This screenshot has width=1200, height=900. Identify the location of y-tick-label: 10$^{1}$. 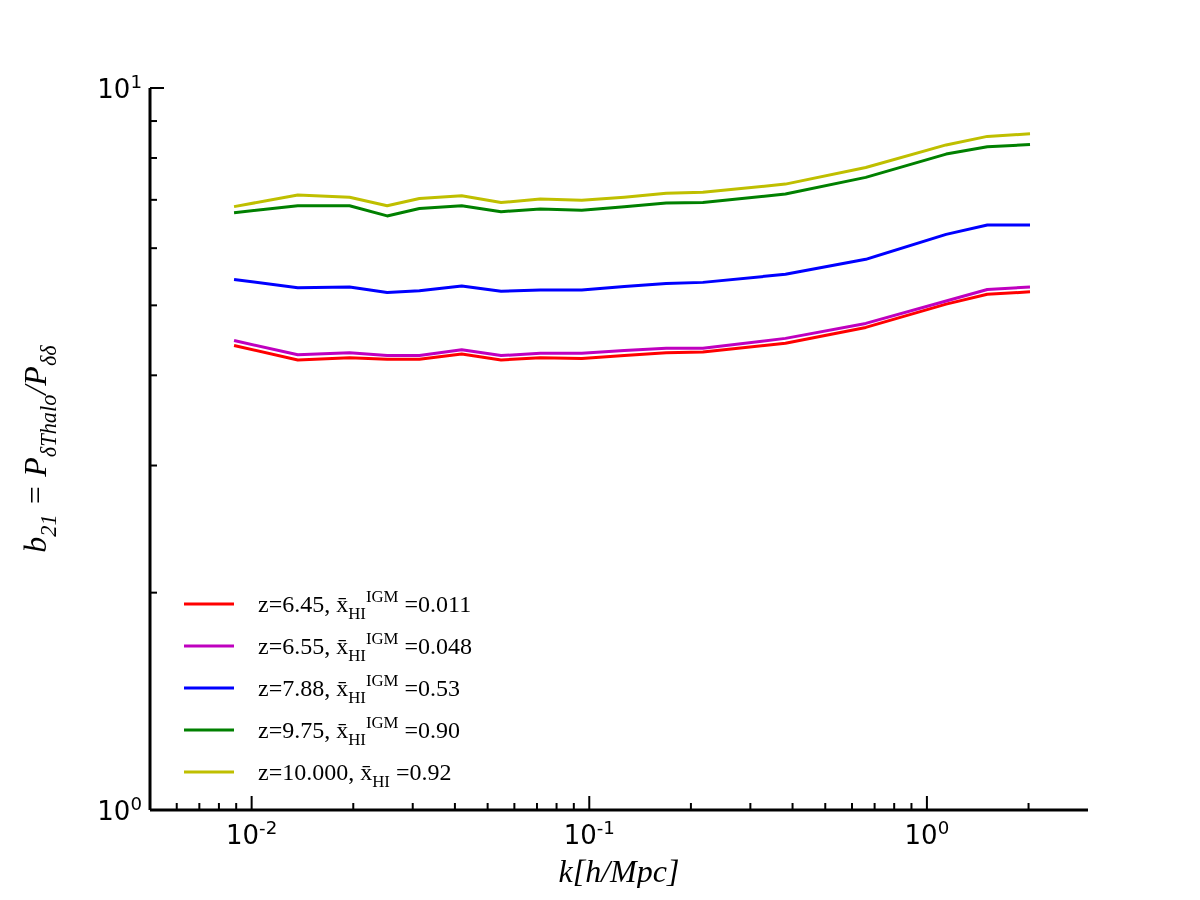
(119, 87).